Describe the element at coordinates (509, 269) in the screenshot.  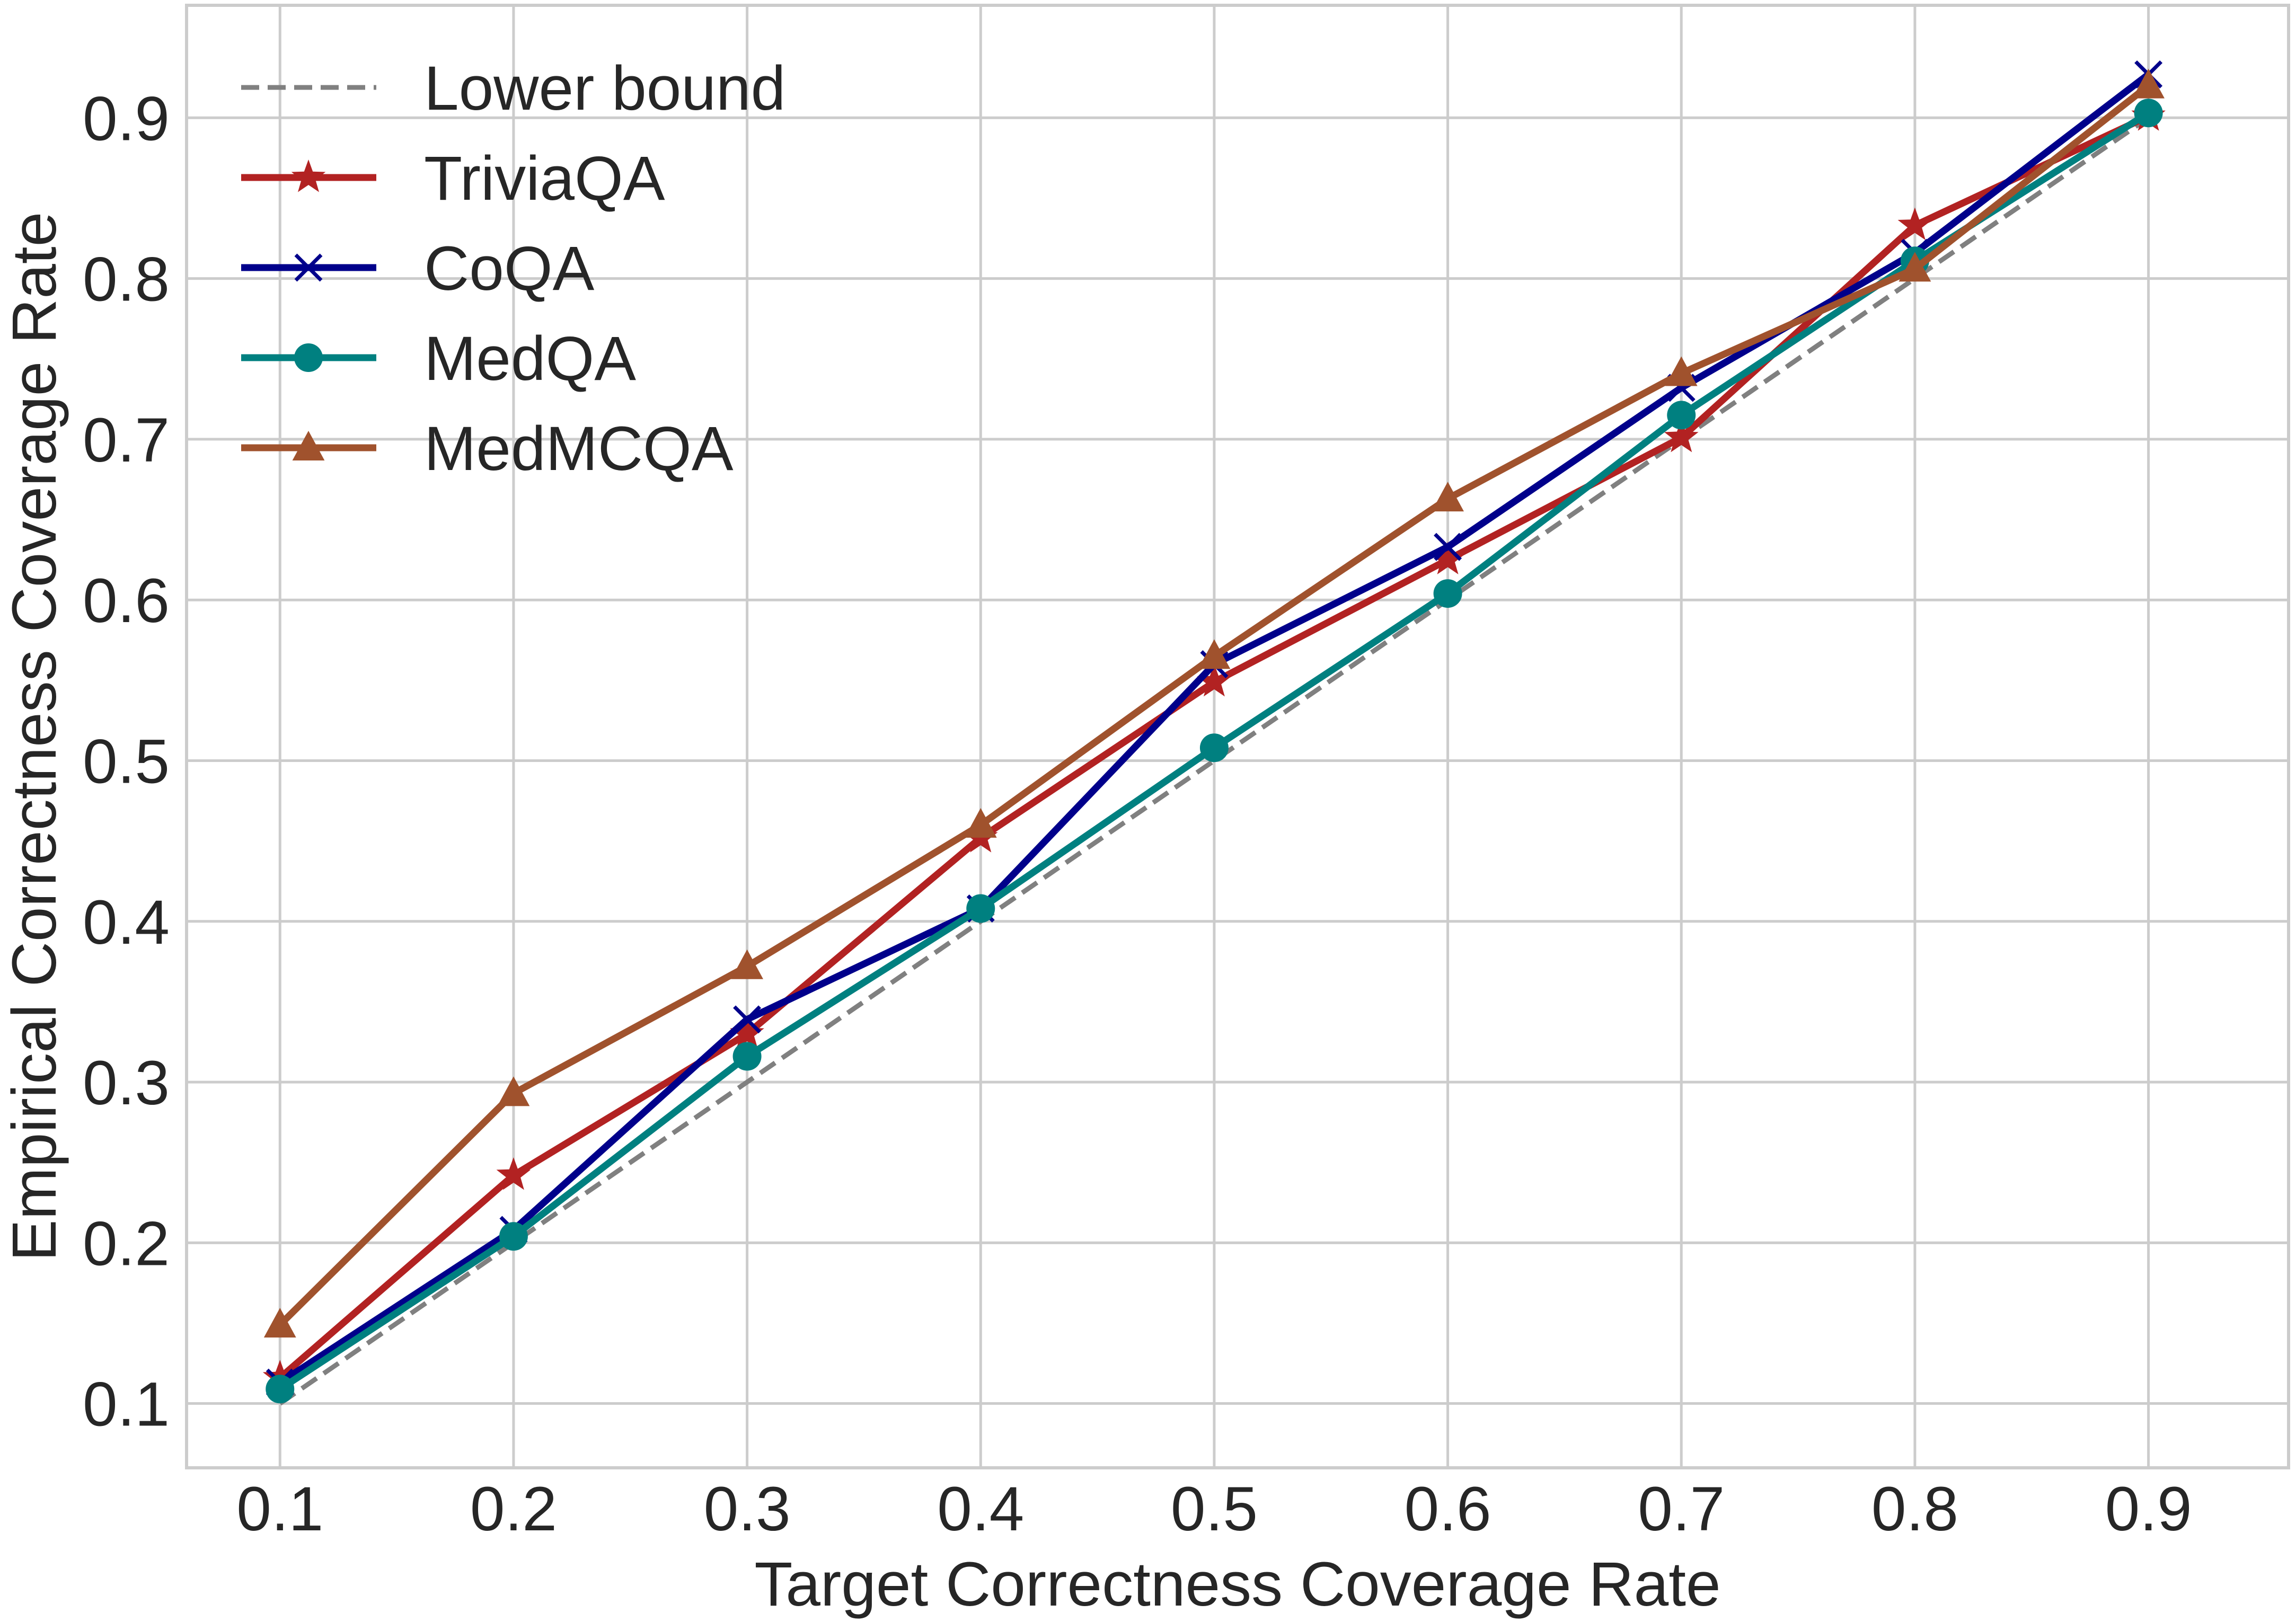
I see `legend-label-coqa: CoQA` at that location.